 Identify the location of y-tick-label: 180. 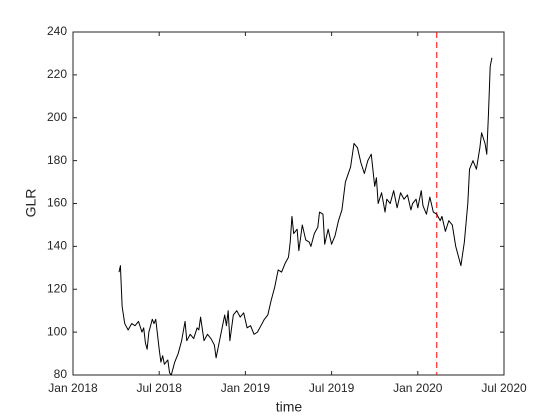
(57, 160).